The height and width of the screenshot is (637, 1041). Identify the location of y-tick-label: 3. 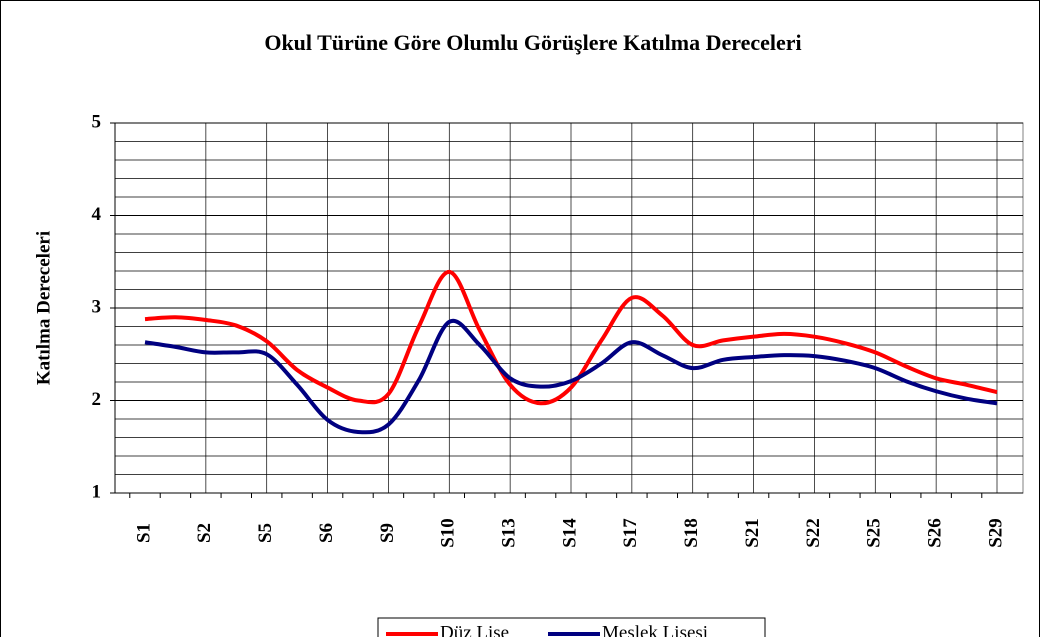
(97, 306).